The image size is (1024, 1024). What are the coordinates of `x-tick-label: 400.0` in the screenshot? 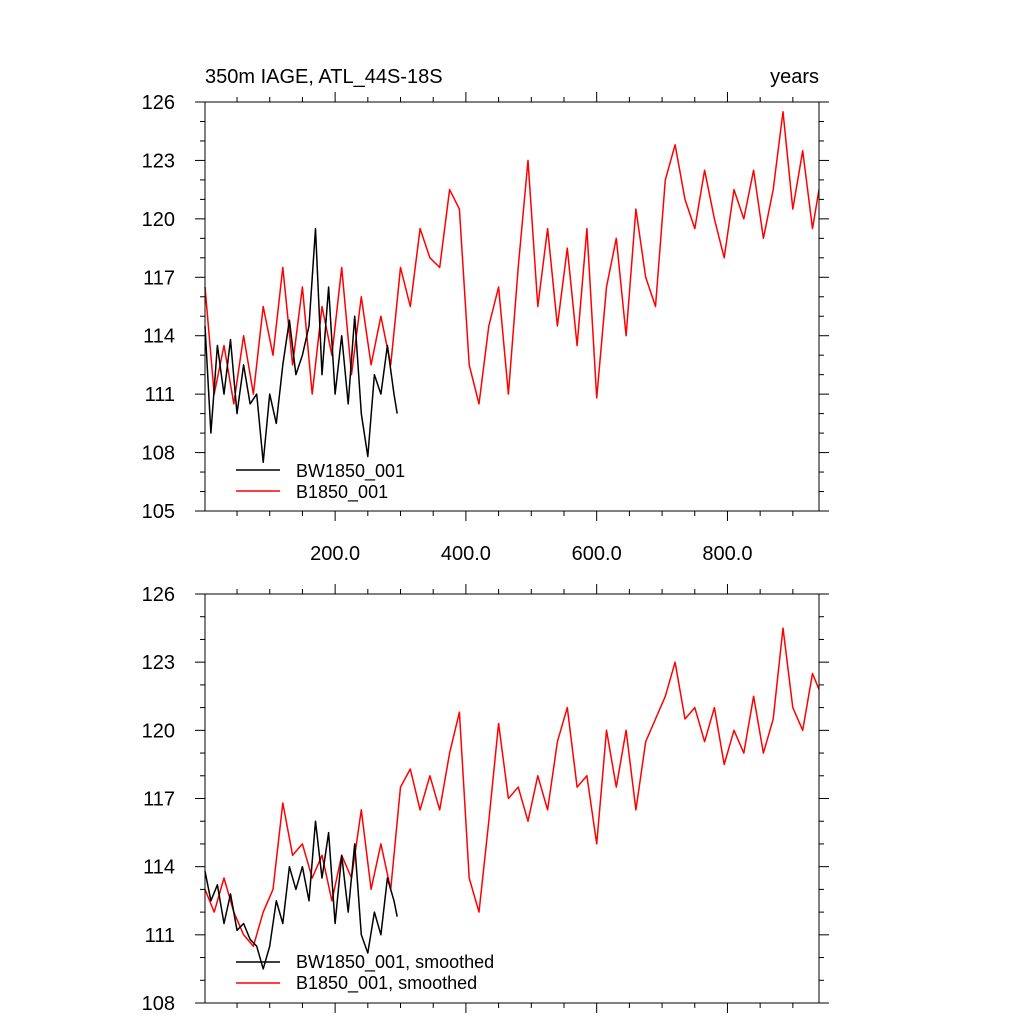 It's located at (466, 554).